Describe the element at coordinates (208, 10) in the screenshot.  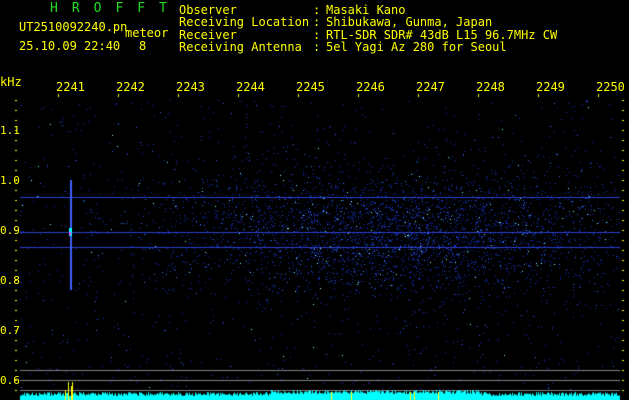
I see `field-label: Observer` at that location.